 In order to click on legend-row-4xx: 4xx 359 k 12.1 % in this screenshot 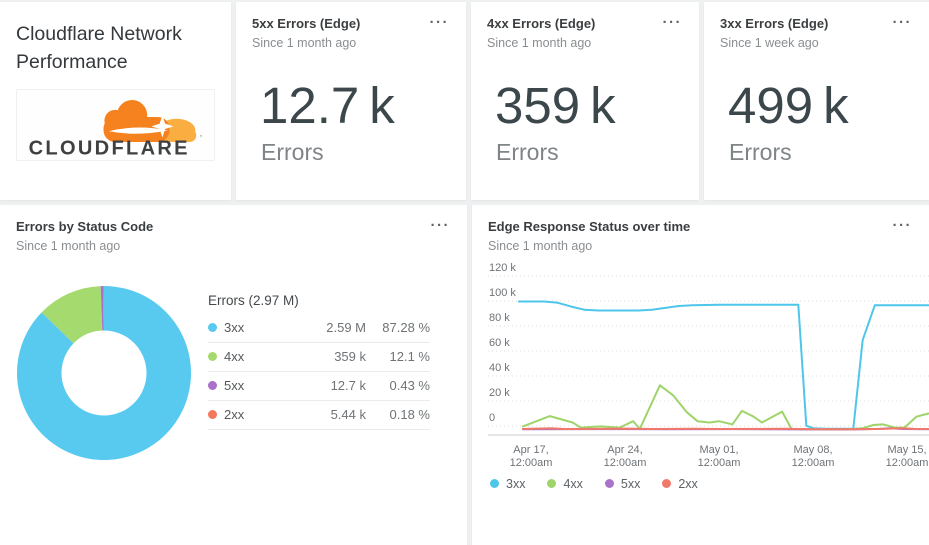, I will do `click(319, 357)`.